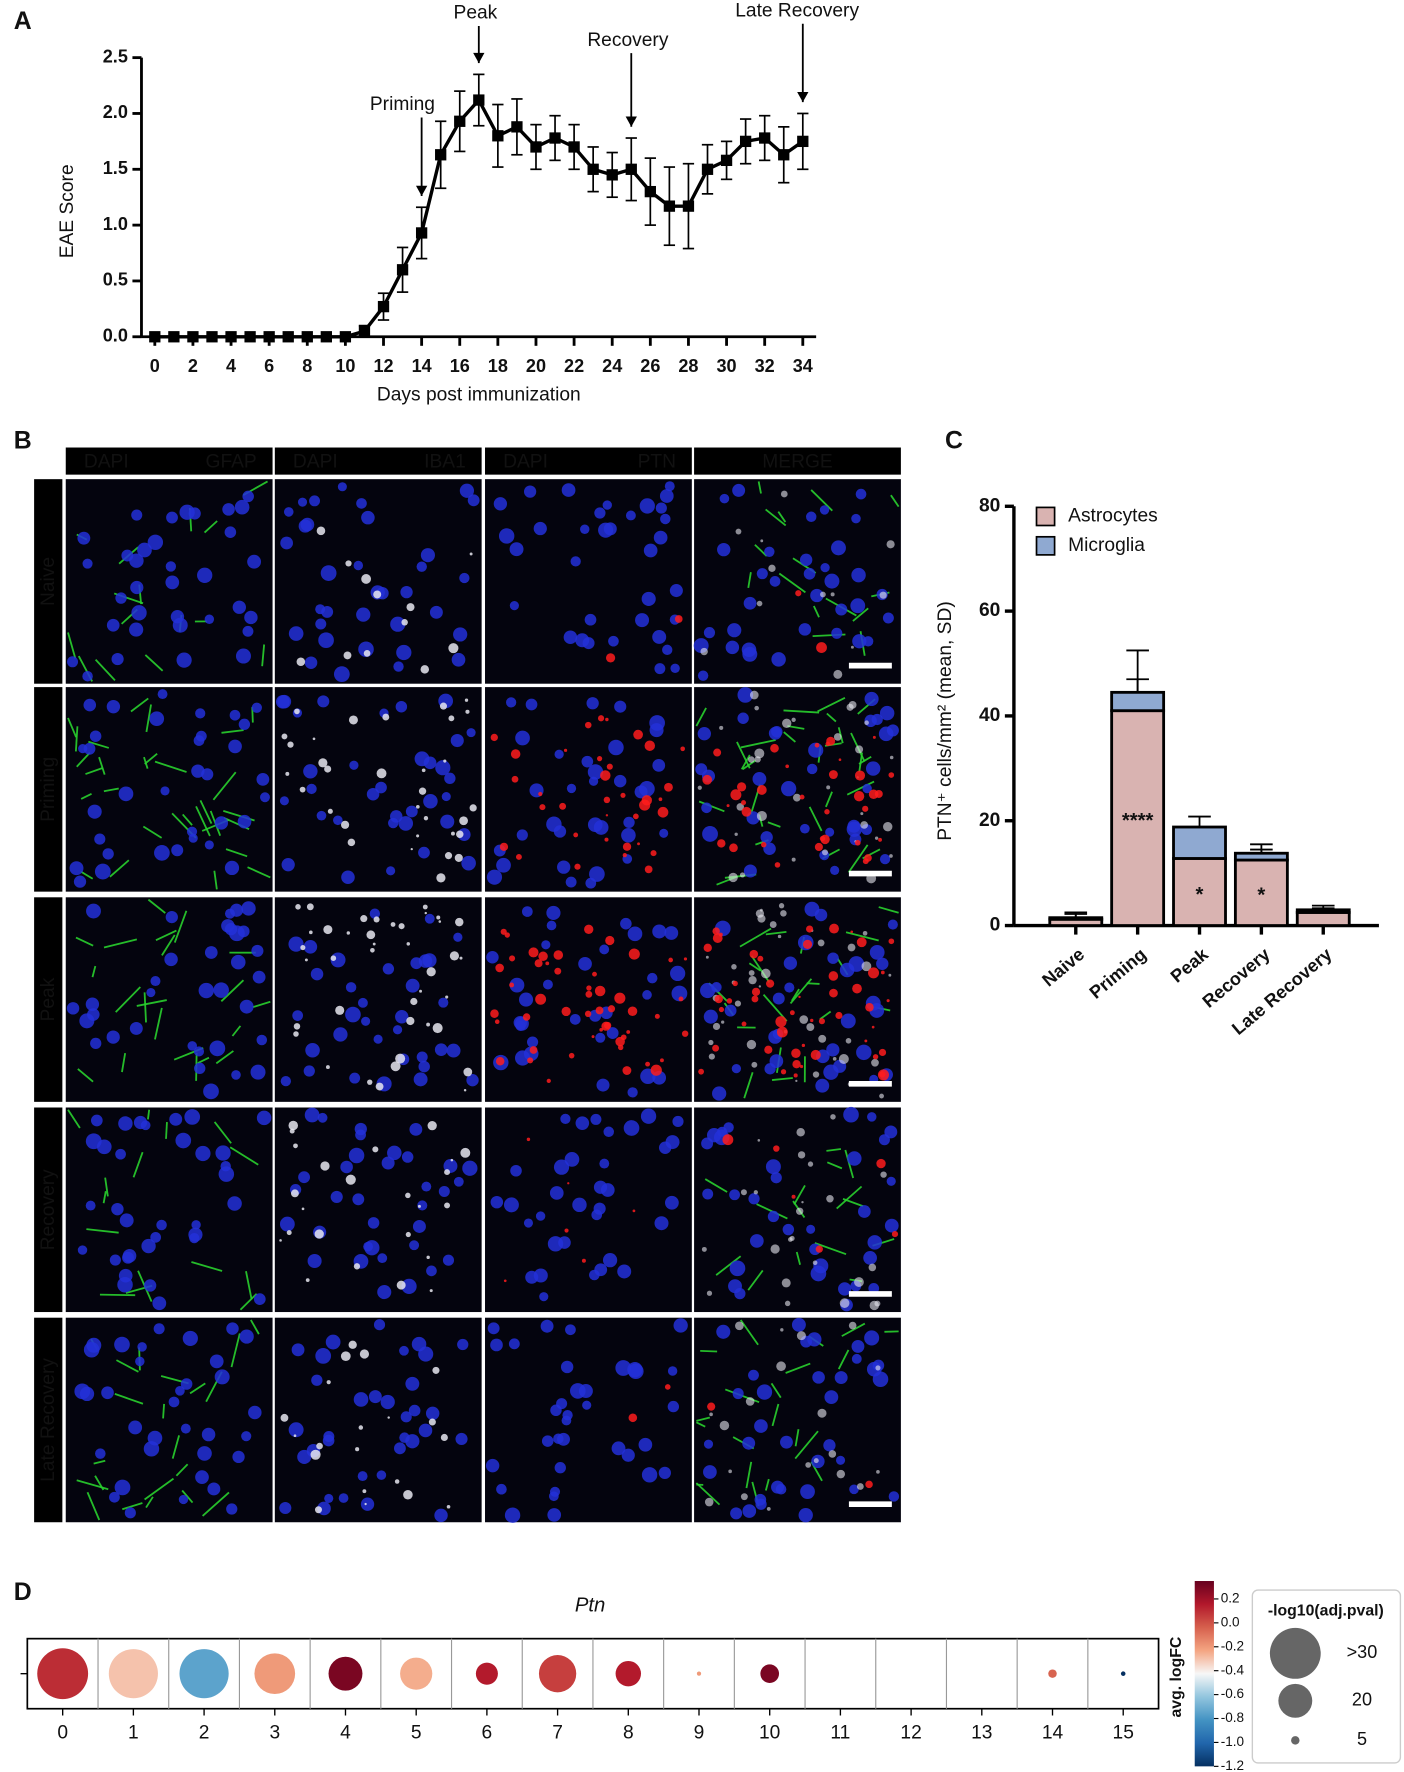 Image resolution: width=1404 pixels, height=1772 pixels. What do you see at coordinates (1118, 973) in the screenshot?
I see `x-tick-label: Priming` at bounding box center [1118, 973].